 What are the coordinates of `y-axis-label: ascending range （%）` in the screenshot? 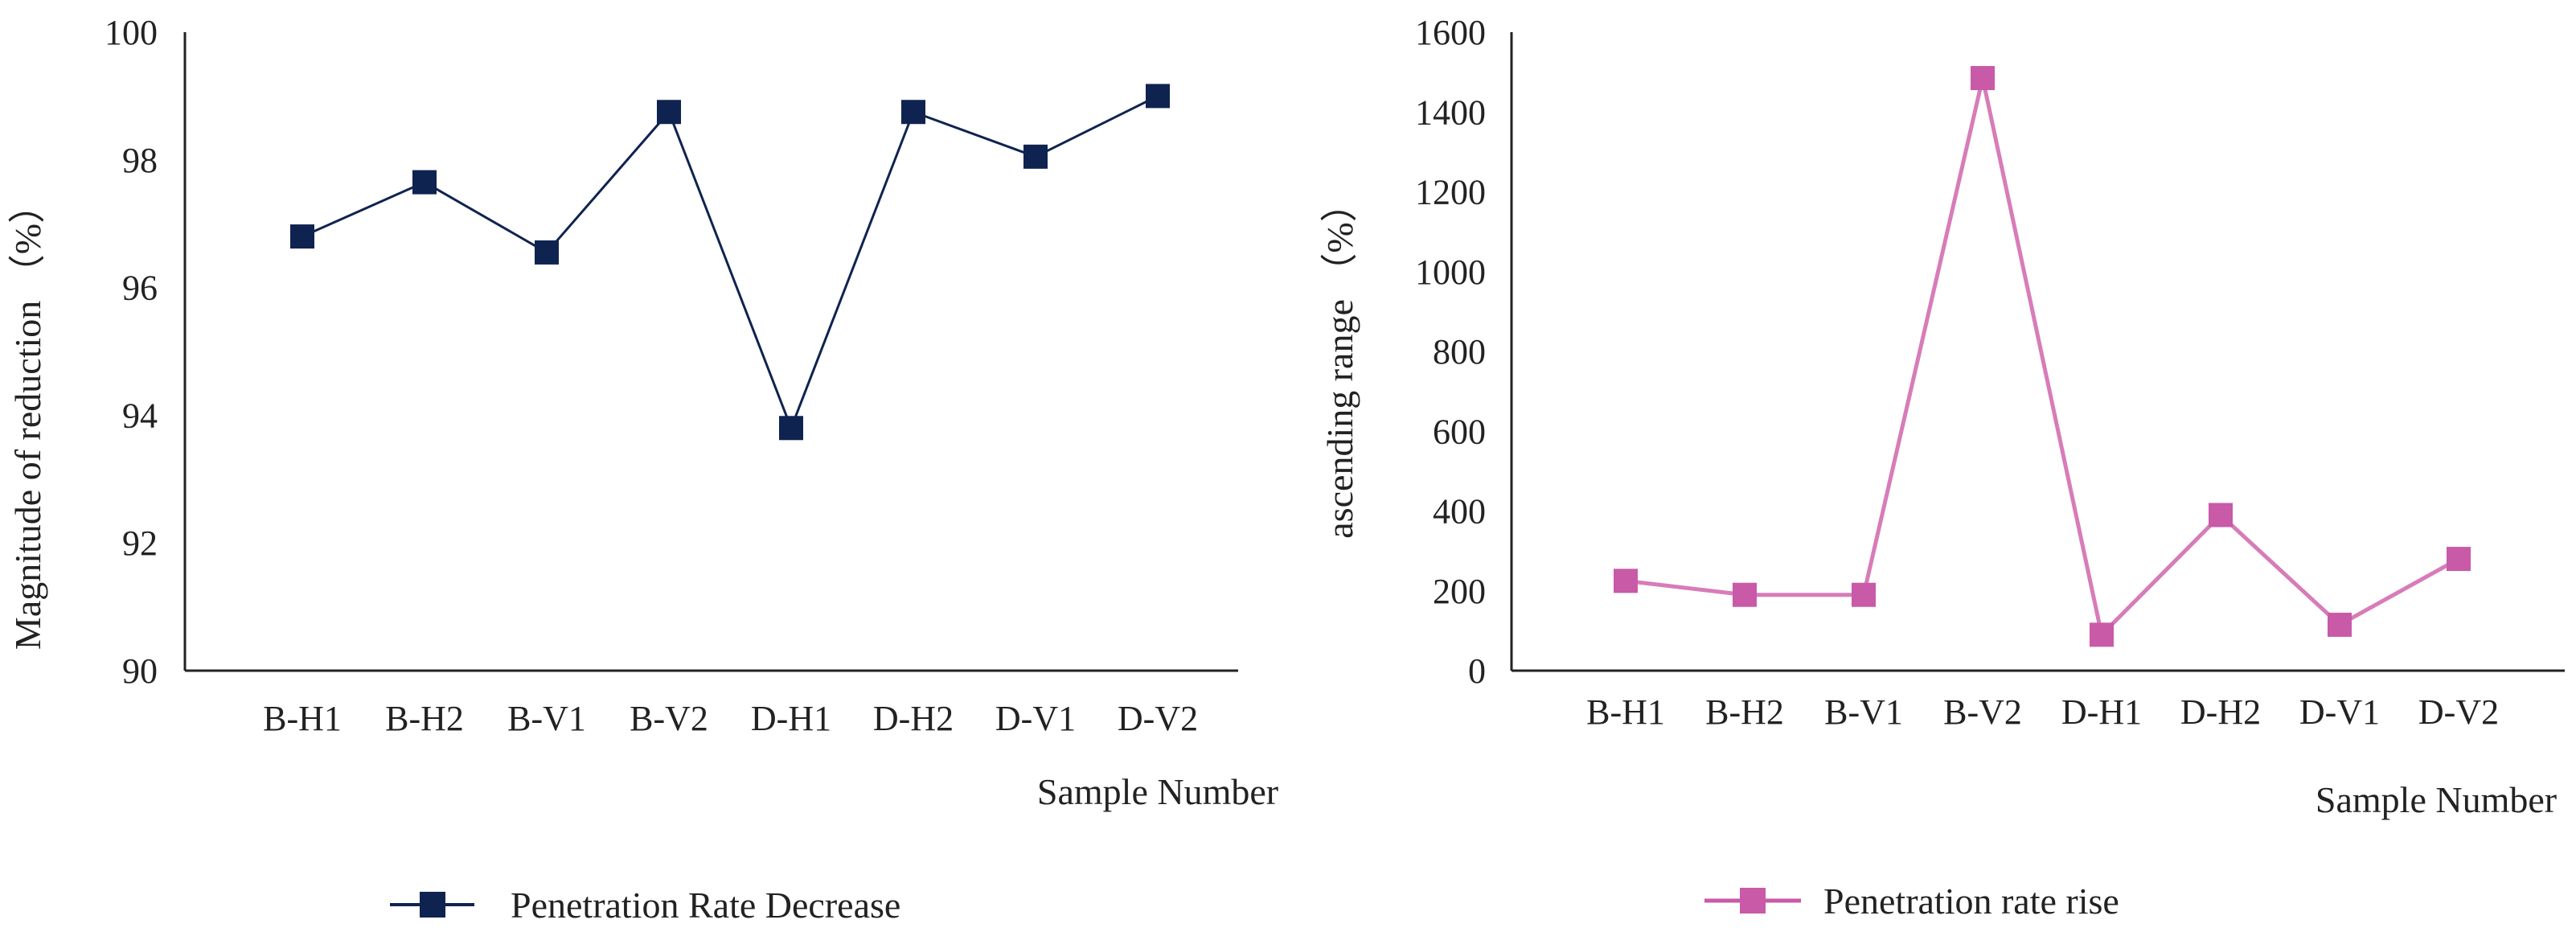 It's located at (1339, 361).